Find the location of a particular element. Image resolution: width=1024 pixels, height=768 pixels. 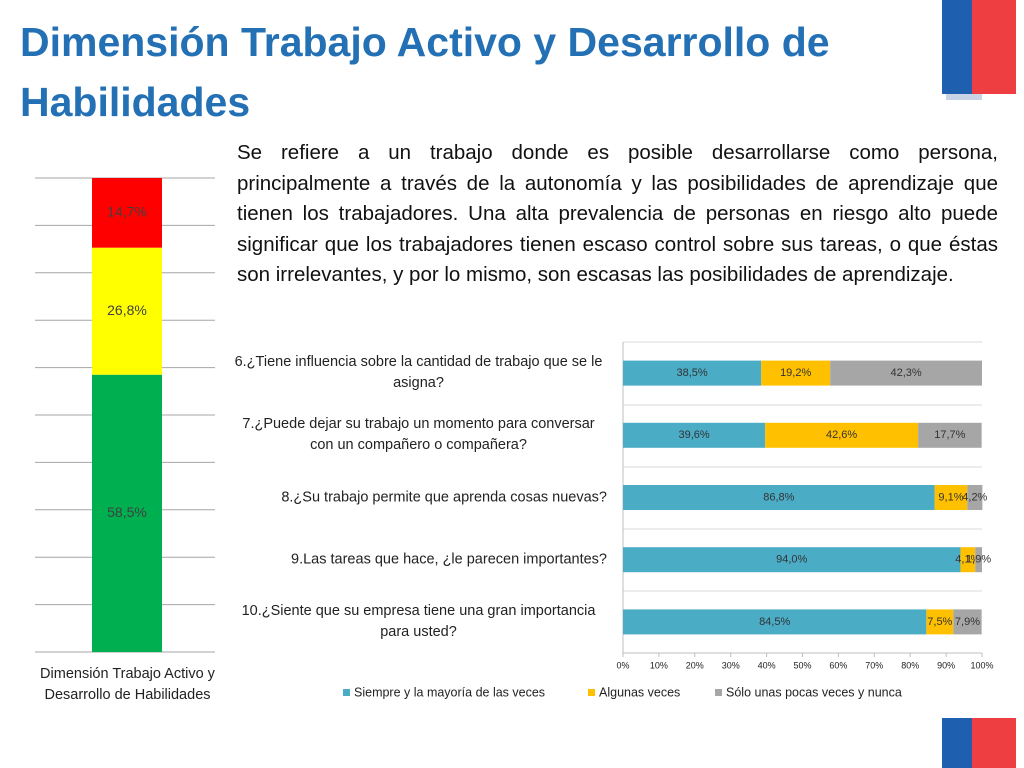

value-label: 9,1% is located at coordinates (950, 497).